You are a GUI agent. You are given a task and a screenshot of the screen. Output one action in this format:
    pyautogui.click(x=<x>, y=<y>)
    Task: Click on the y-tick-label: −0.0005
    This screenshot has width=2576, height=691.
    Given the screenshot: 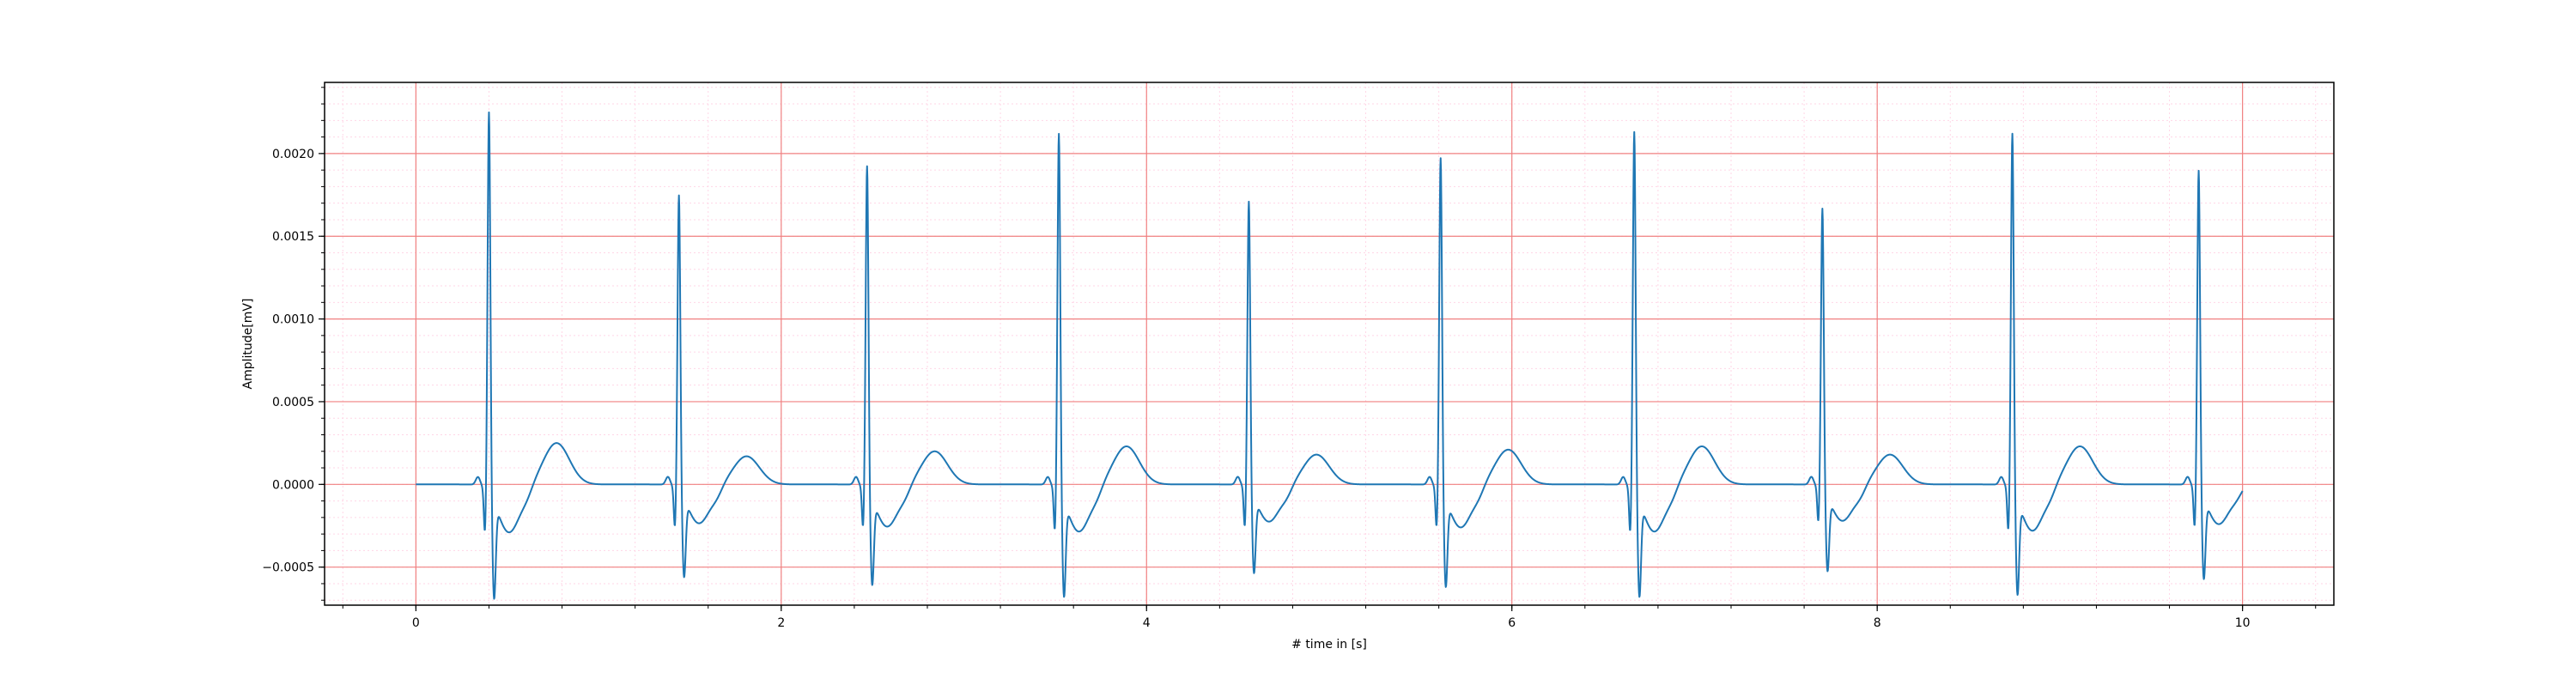 What is the action you would take?
    pyautogui.click(x=288, y=568)
    